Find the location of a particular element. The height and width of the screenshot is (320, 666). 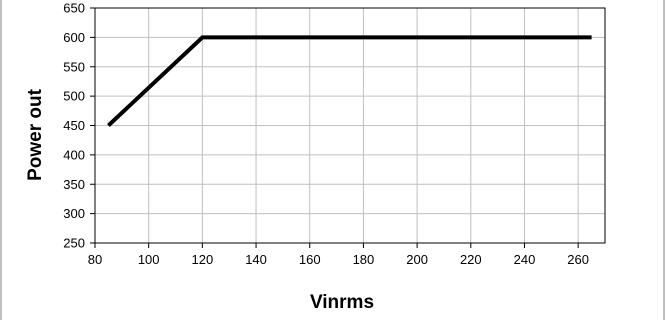

y-tick-label: 600 is located at coordinates (74, 37).